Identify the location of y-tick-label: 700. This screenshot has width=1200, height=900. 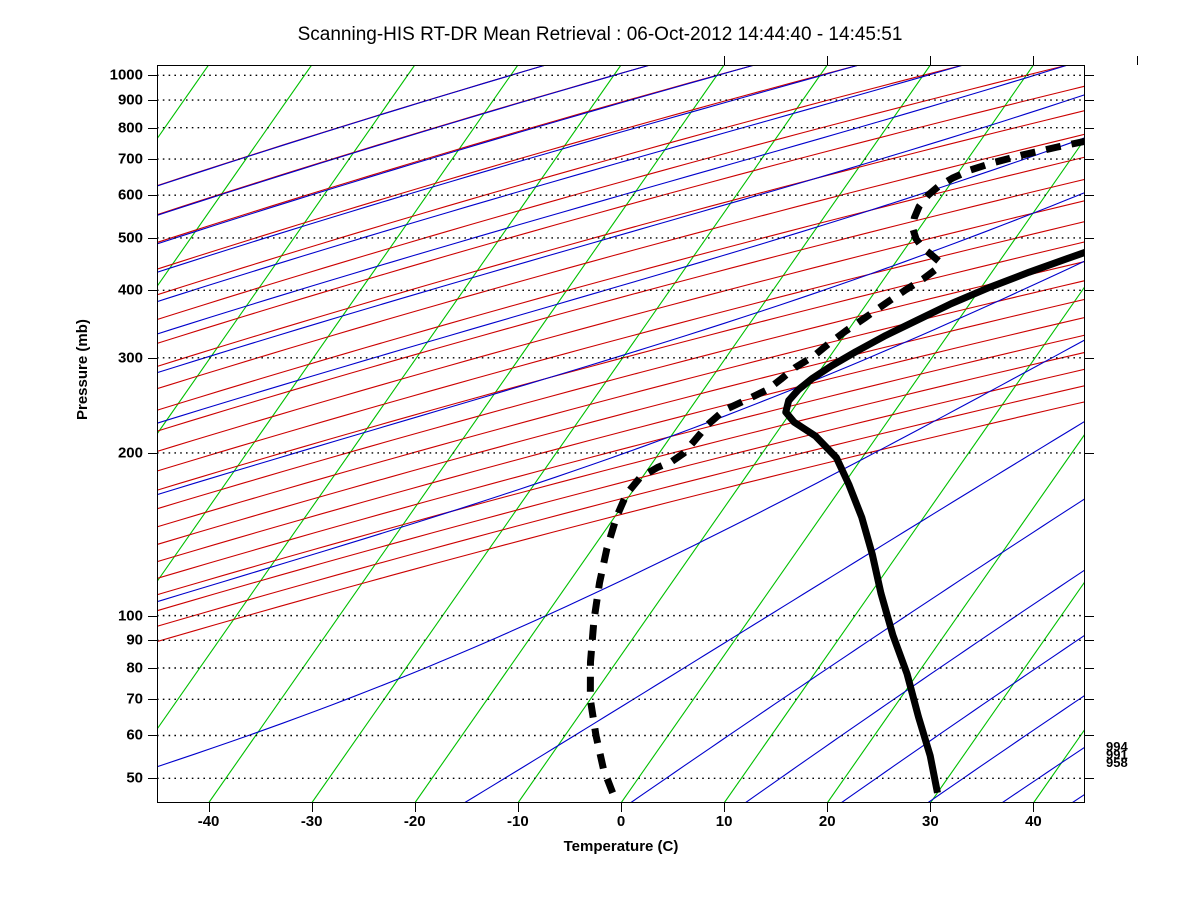
(130, 159).